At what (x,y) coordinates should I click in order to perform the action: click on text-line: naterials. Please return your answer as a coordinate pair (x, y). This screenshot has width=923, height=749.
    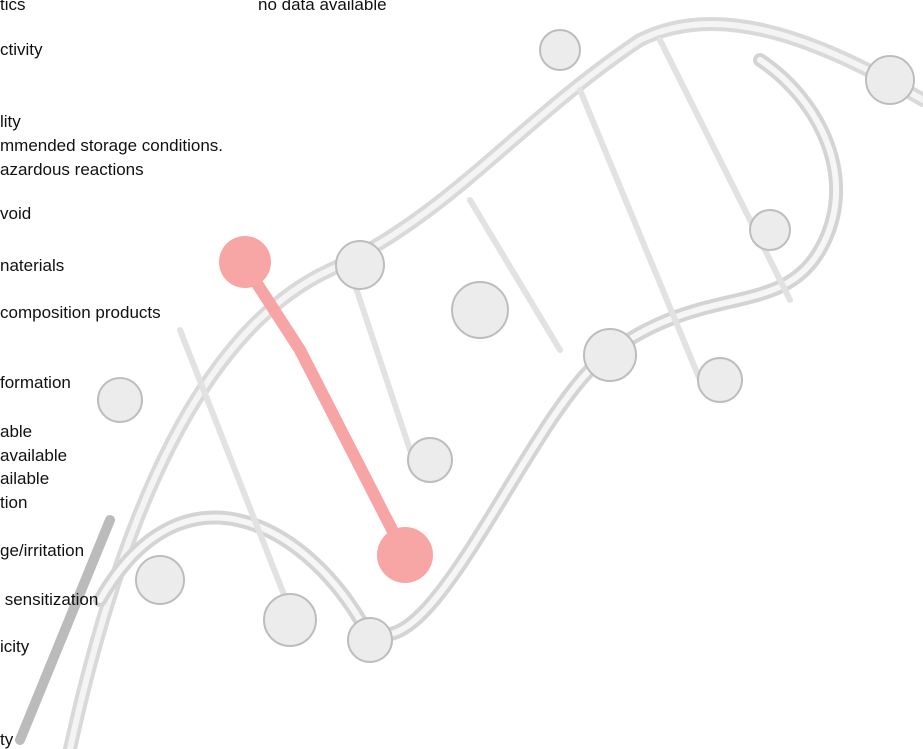
    Looking at the image, I should click on (32, 265).